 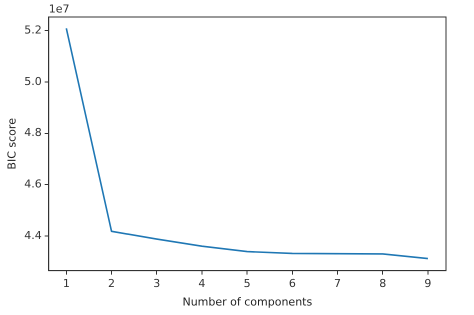 I want to click on y-tick-label: 4.6, so click(x=33, y=183).